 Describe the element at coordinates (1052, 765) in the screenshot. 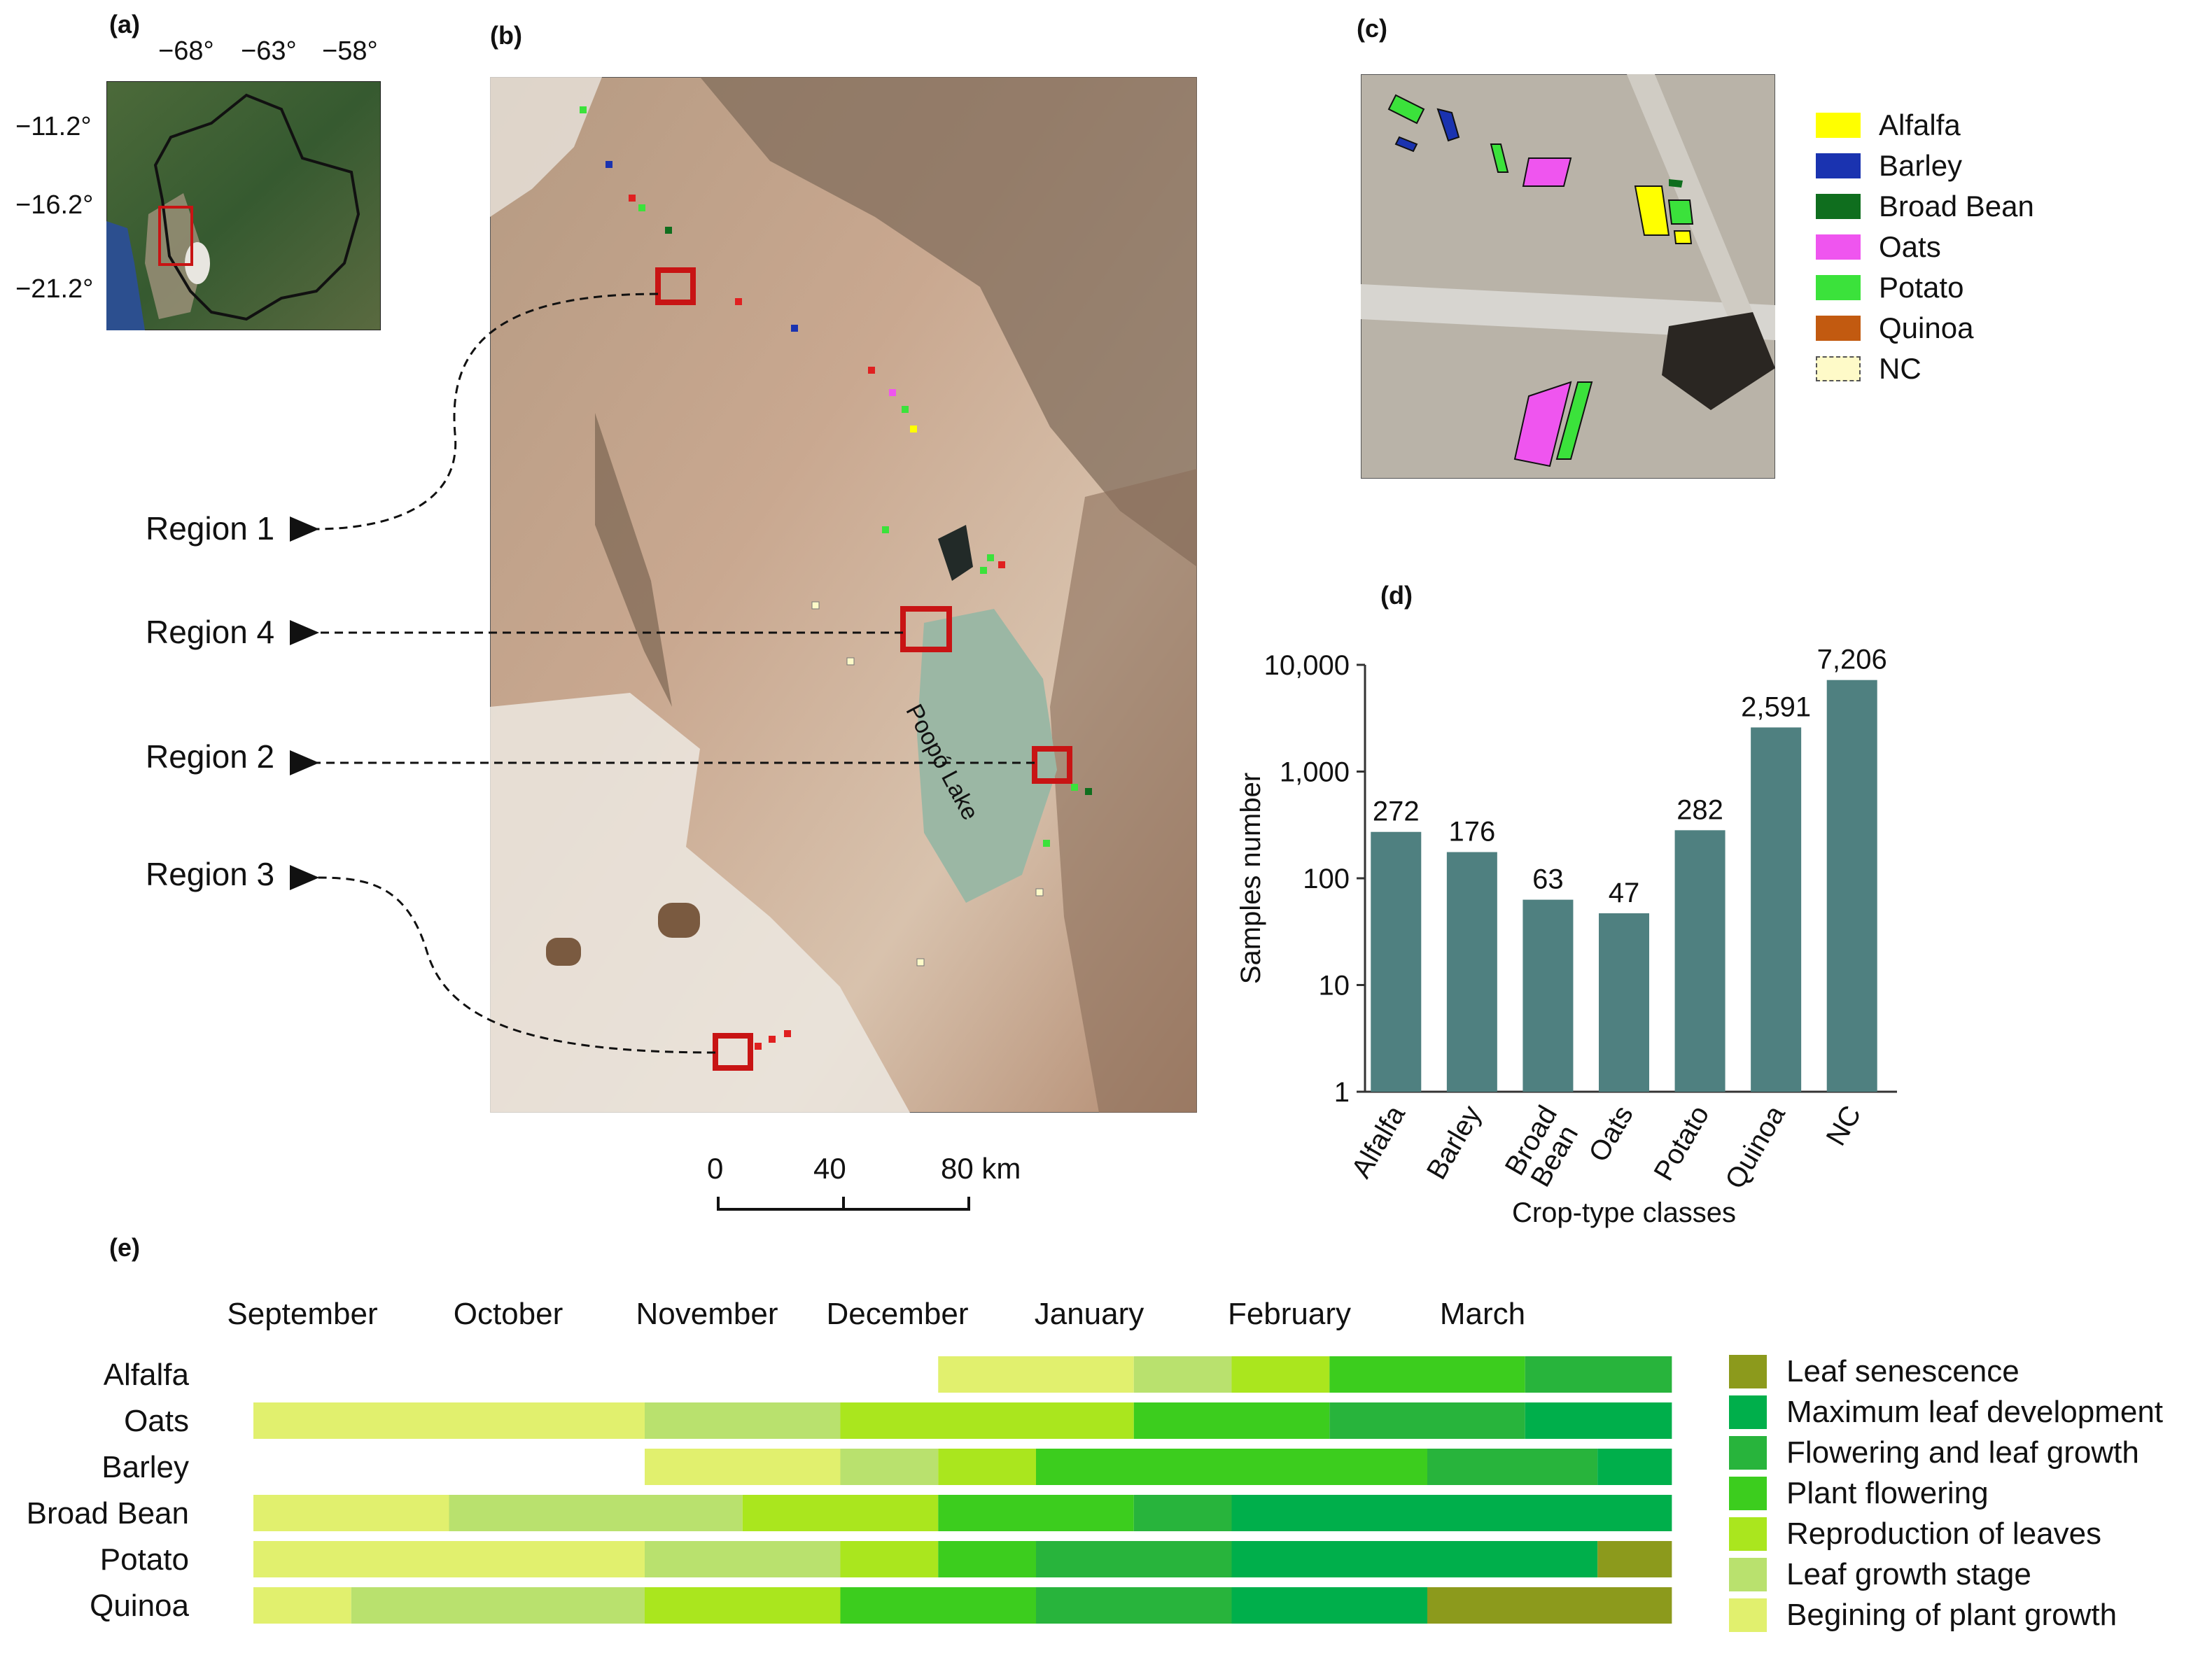

I see `region-2-box` at that location.